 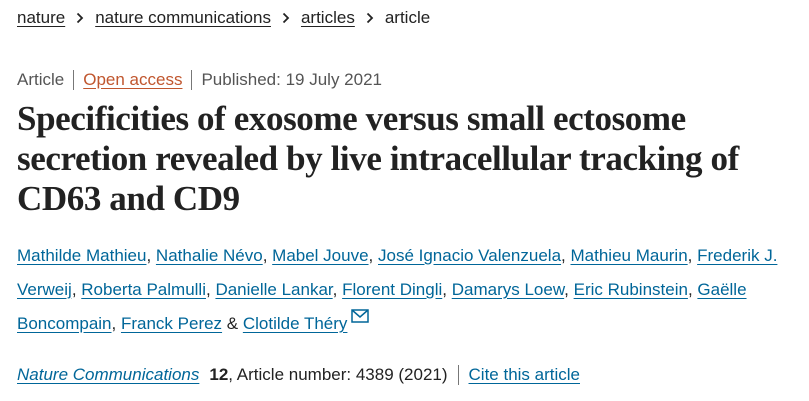 What do you see at coordinates (295, 323) in the screenshot?
I see `author-link: Clotilde Théry` at bounding box center [295, 323].